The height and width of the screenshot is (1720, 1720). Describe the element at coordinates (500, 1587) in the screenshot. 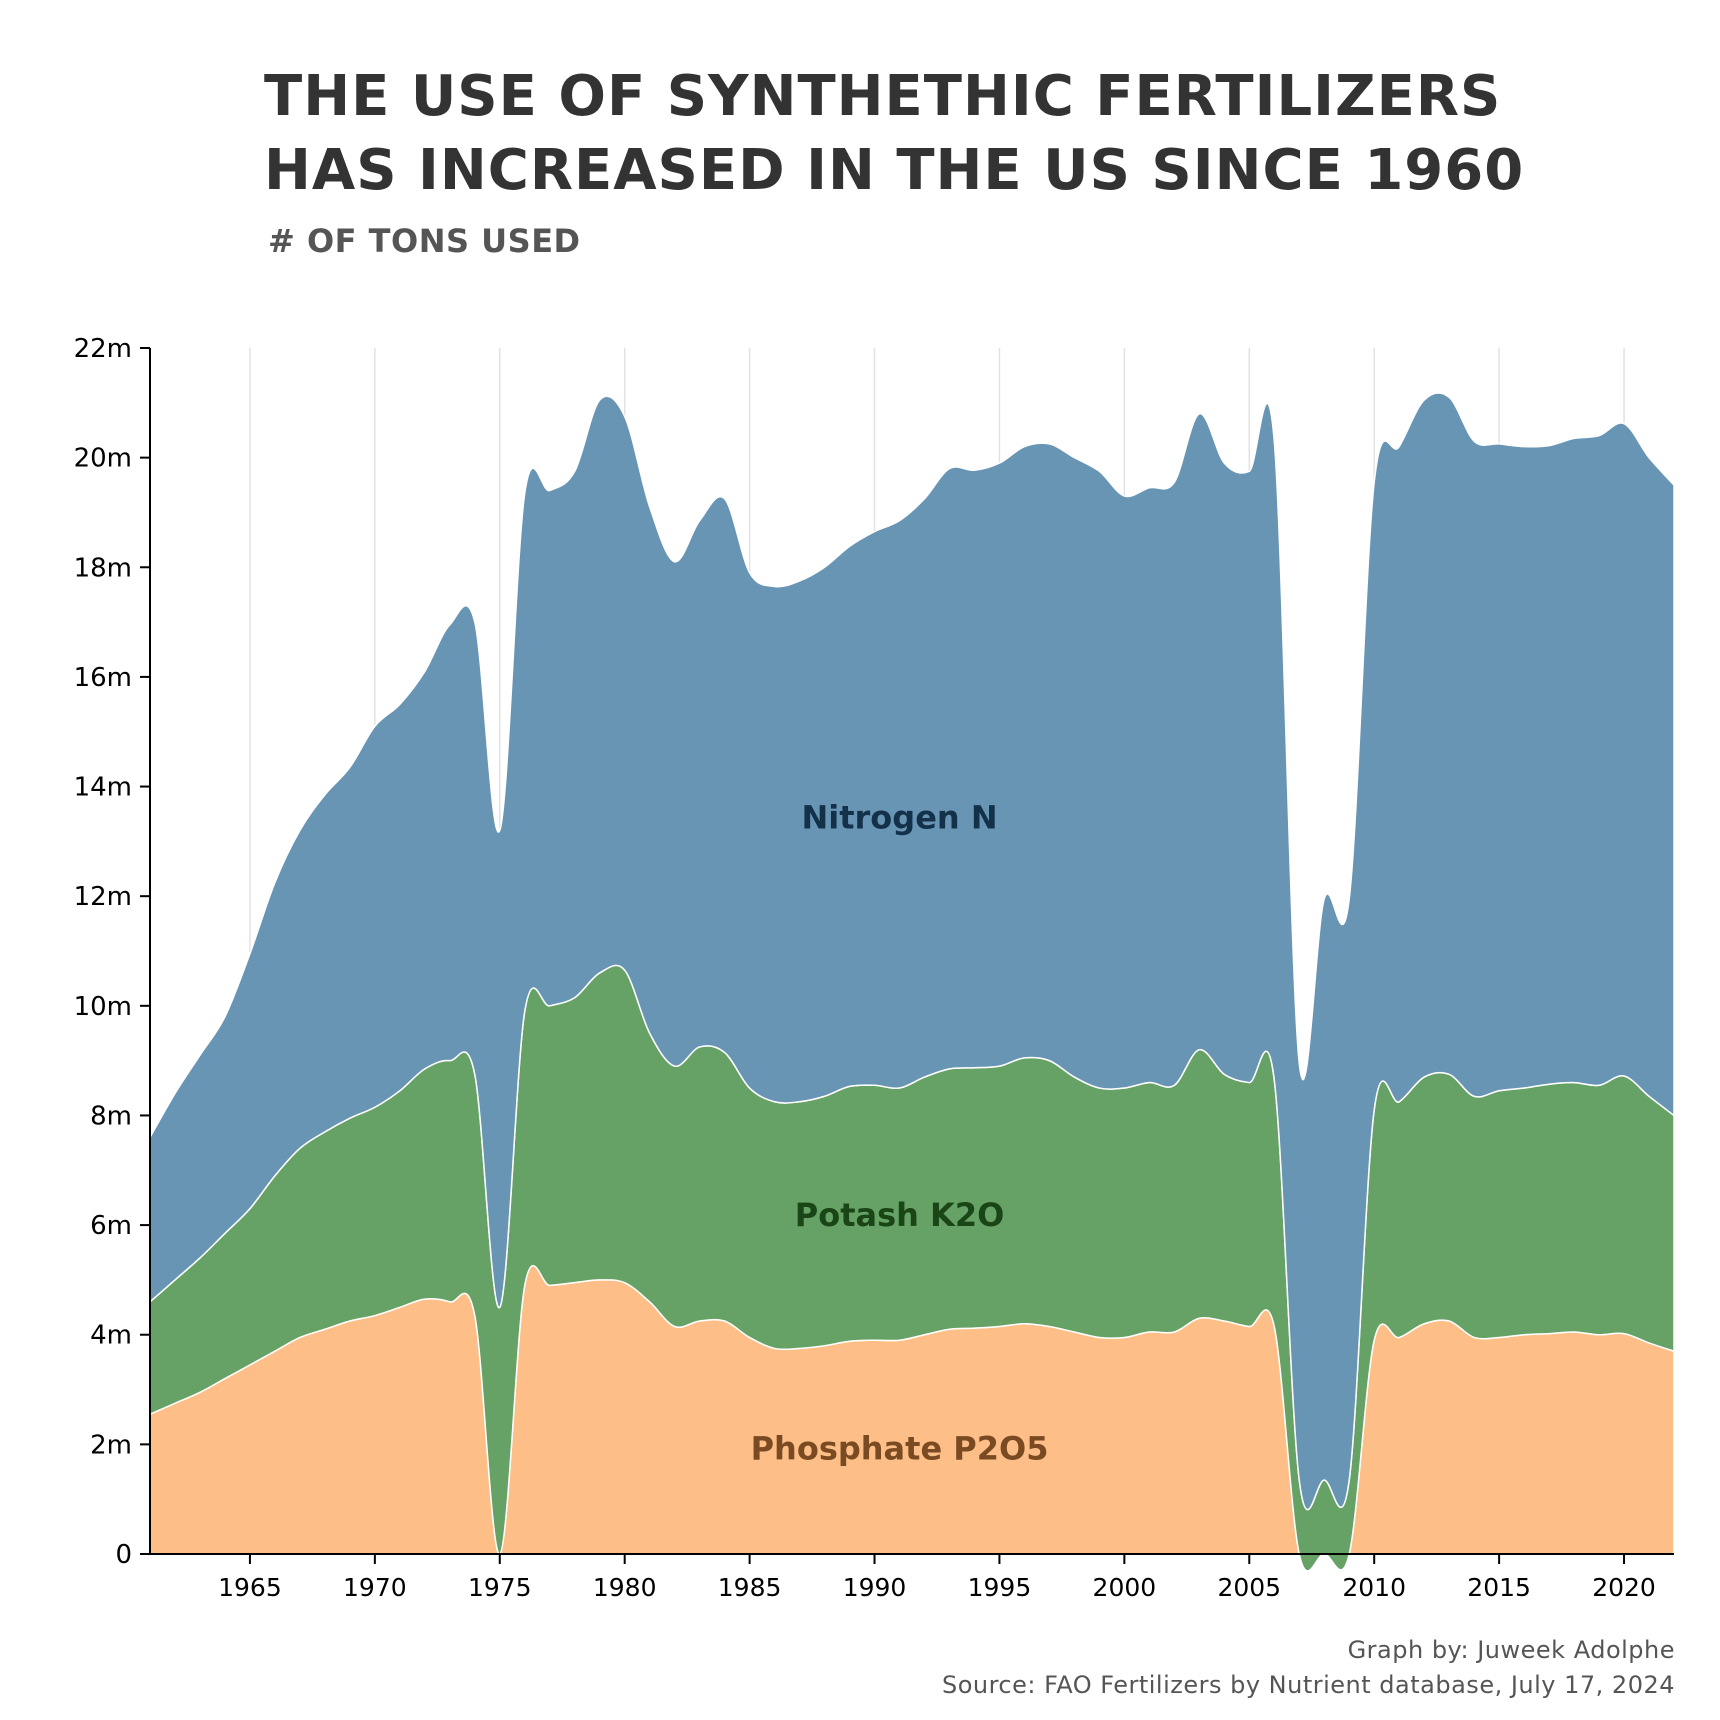

I see `x-tick-label-1975: 1975` at that location.